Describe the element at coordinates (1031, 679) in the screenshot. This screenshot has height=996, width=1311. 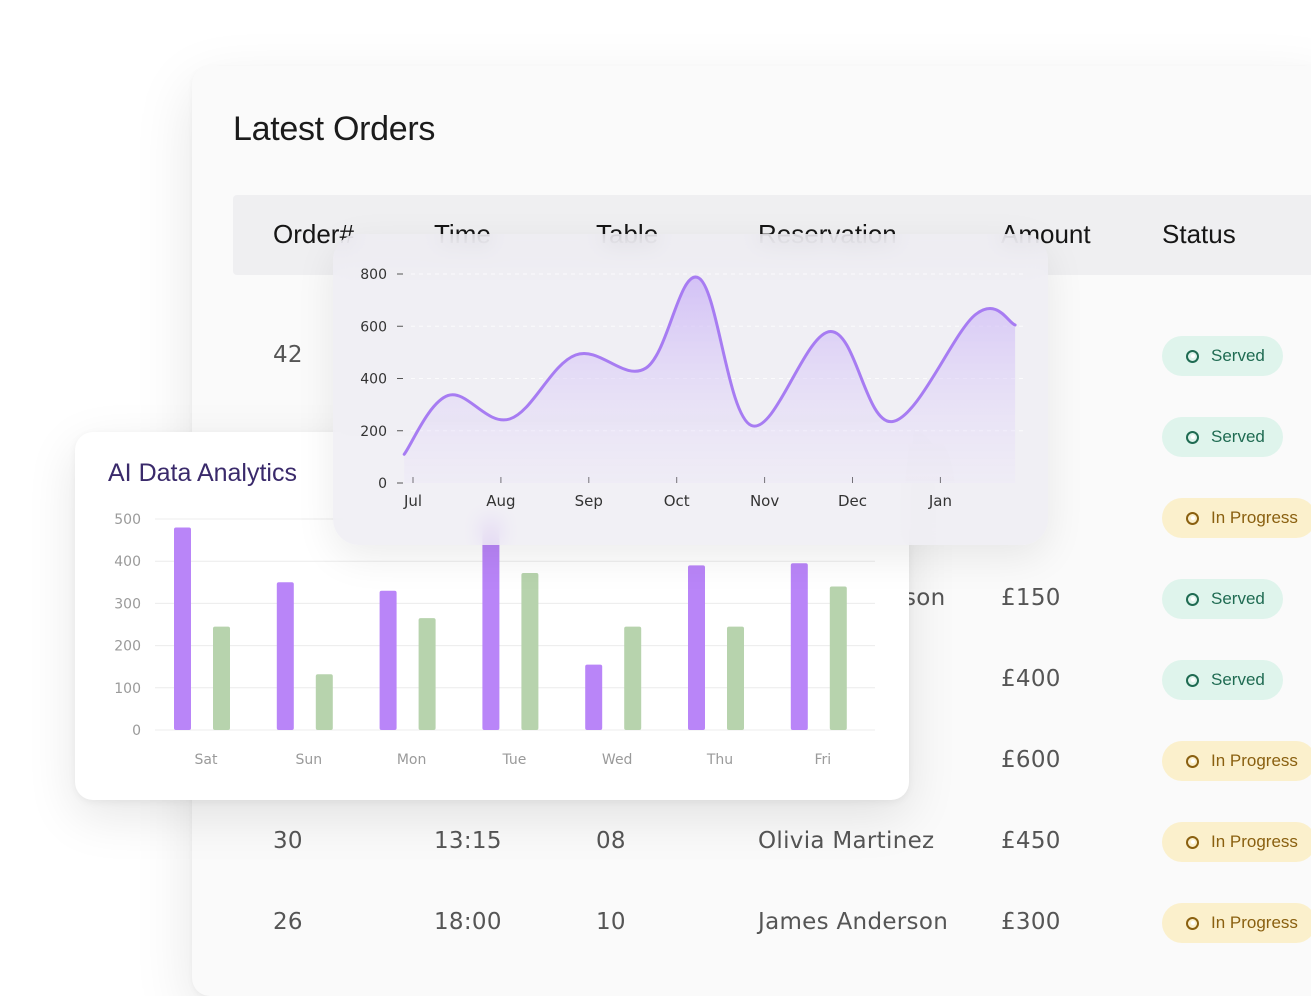
I see `order-amount: £400` at that location.